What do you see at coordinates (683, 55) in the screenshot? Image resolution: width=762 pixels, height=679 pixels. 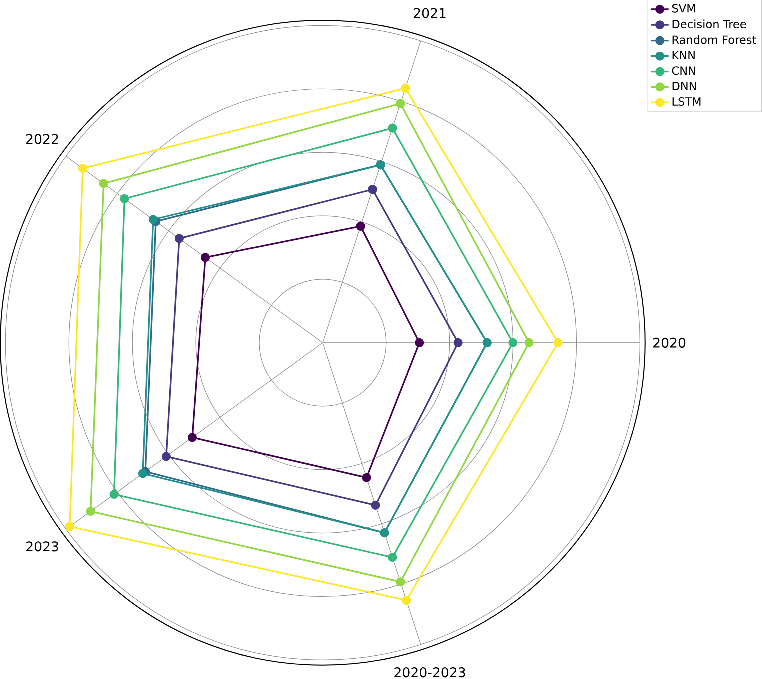 I see `legend-label: KNN` at bounding box center [683, 55].